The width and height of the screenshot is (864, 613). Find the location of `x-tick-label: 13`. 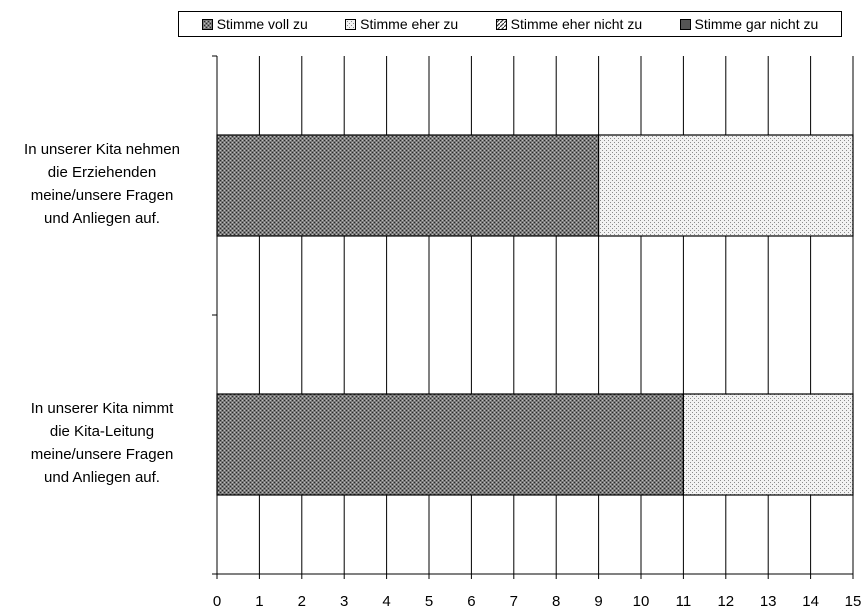

x-tick-label: 13 is located at coordinates (768, 601).